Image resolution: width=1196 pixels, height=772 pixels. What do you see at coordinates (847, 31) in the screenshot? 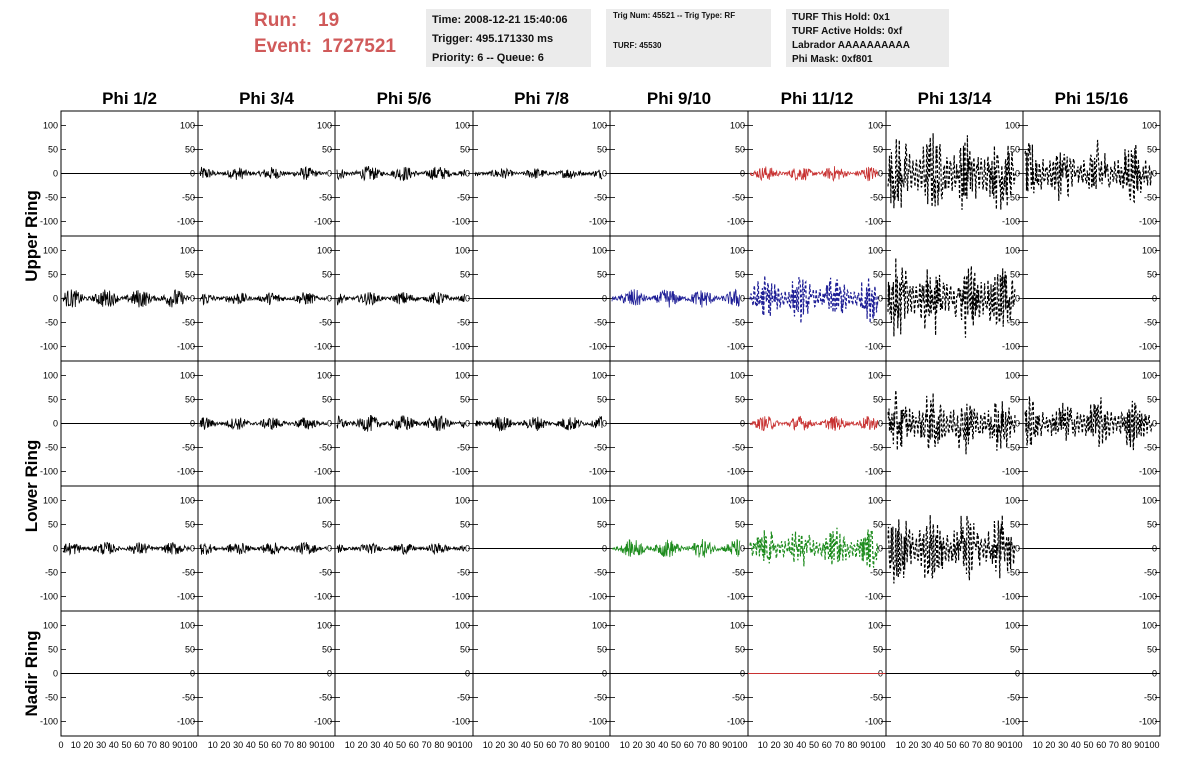
I see `turf-active-line: TURF Active Holds: 0xf` at bounding box center [847, 31].